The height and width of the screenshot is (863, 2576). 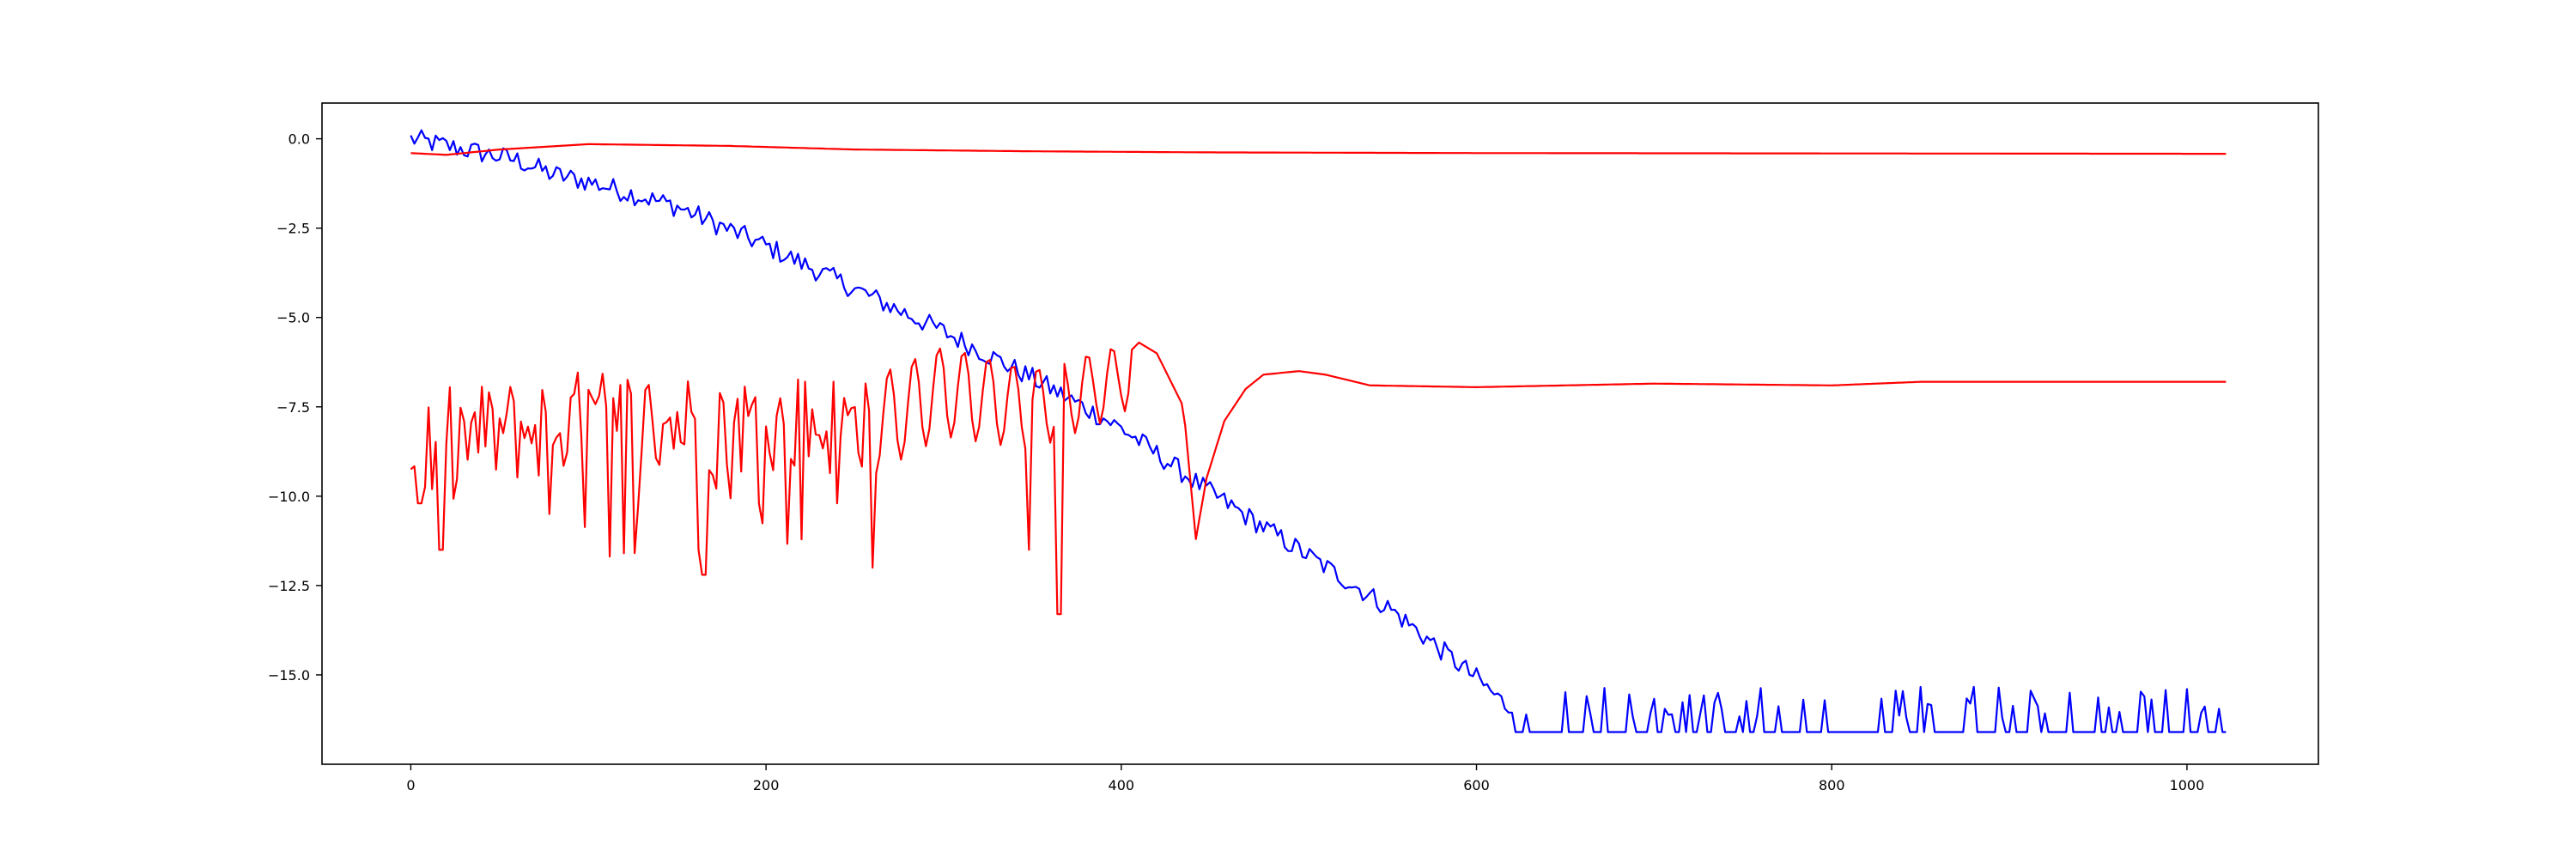 What do you see at coordinates (1122, 785) in the screenshot?
I see `x-tick-label: 400` at bounding box center [1122, 785].